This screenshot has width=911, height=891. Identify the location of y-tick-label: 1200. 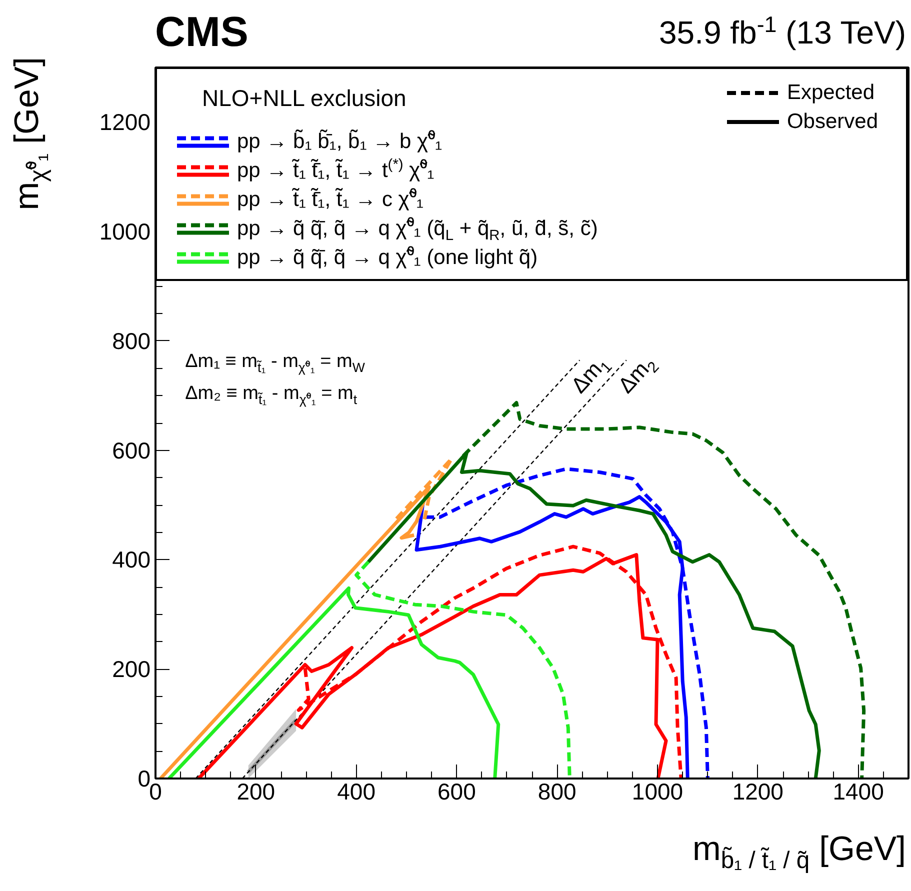
(125, 122).